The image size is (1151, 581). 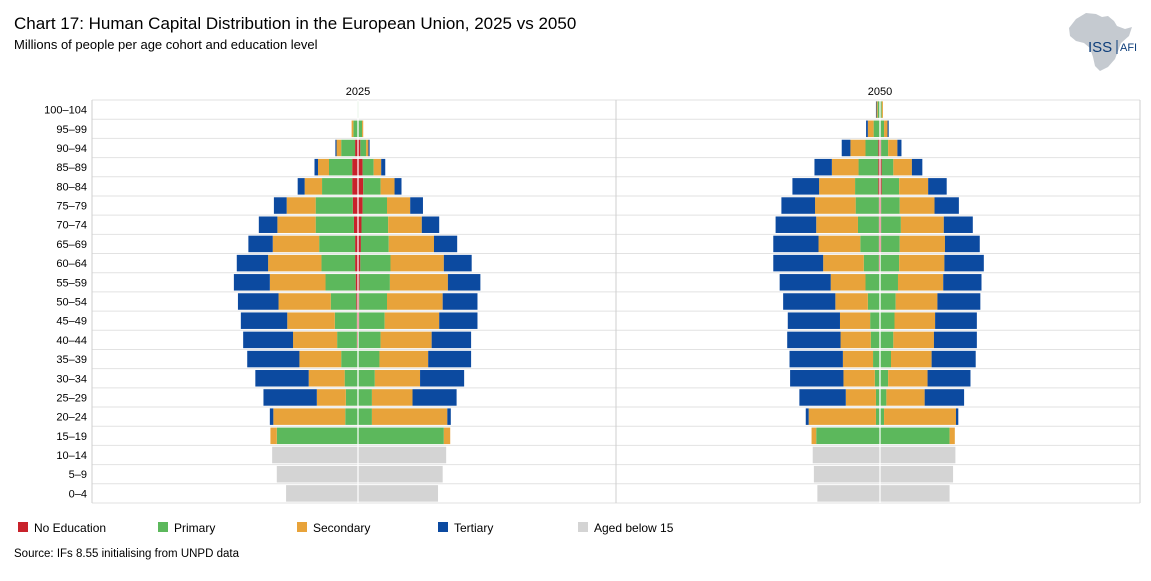 What do you see at coordinates (71, 245) in the screenshot?
I see `y-tick-label: 65–69` at bounding box center [71, 245].